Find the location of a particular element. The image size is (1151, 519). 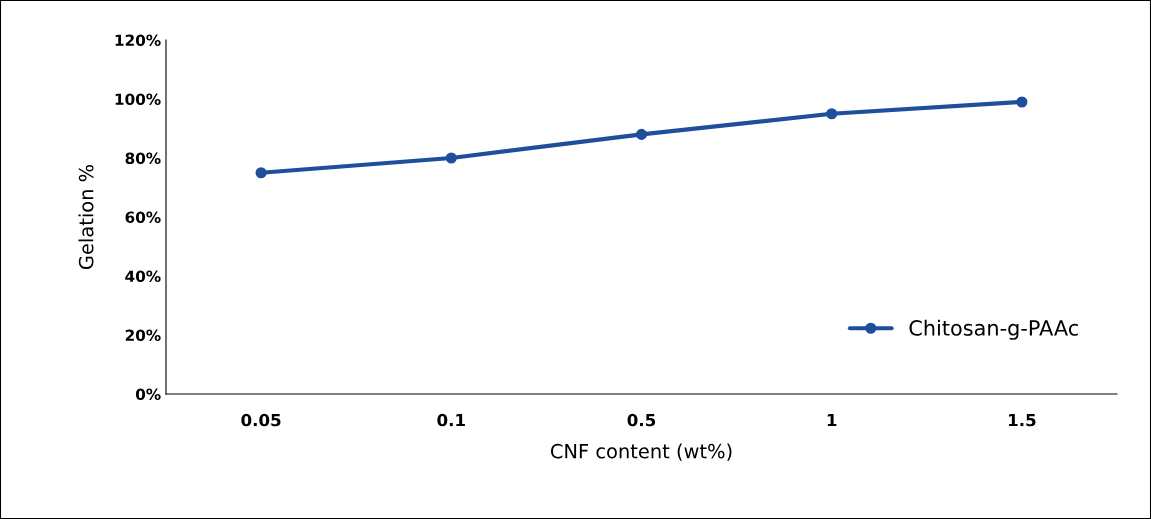

y-tick-label: 0% is located at coordinates (148, 394).